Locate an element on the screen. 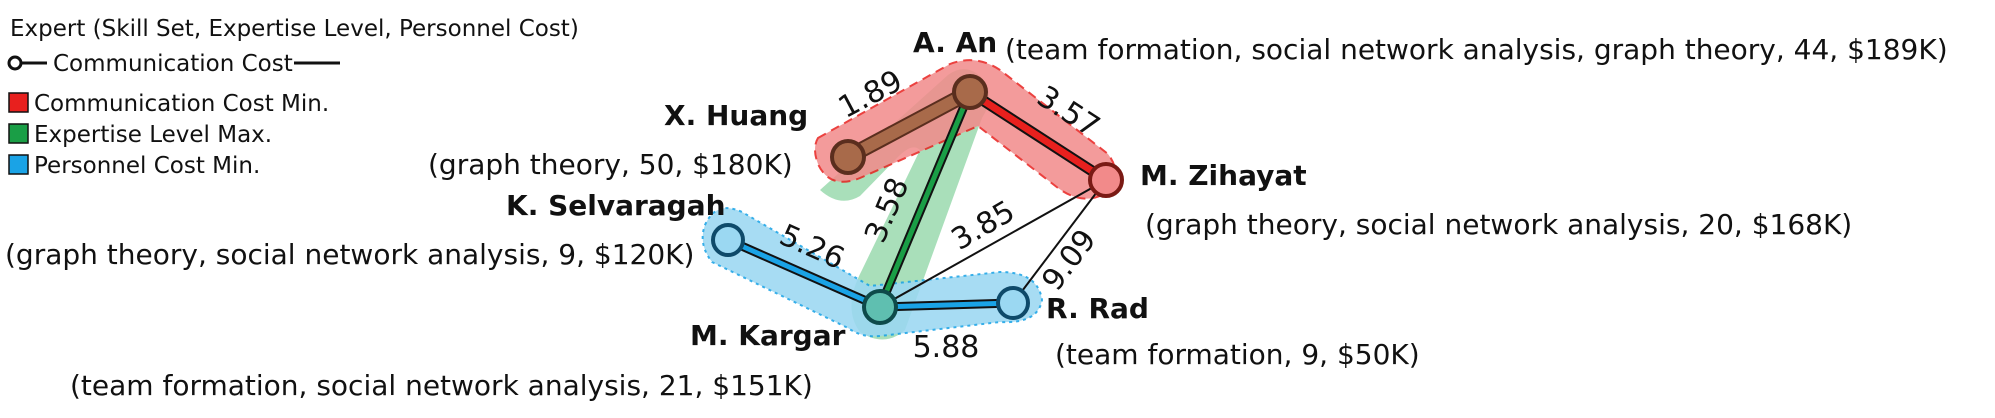 This screenshot has width=1995, height=418. node-kargar is located at coordinates (880, 307).